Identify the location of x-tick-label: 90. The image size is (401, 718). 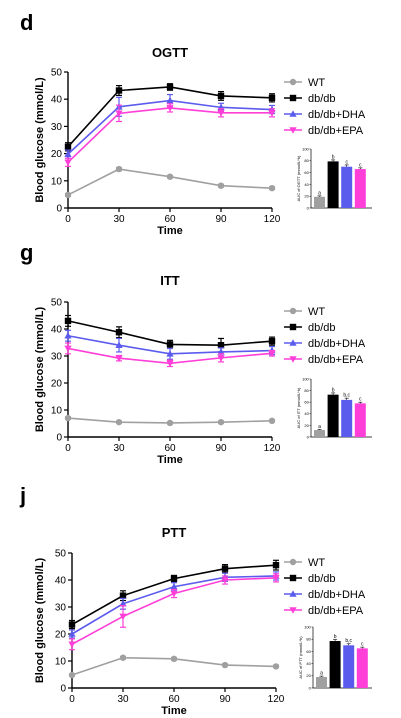
(221, 219).